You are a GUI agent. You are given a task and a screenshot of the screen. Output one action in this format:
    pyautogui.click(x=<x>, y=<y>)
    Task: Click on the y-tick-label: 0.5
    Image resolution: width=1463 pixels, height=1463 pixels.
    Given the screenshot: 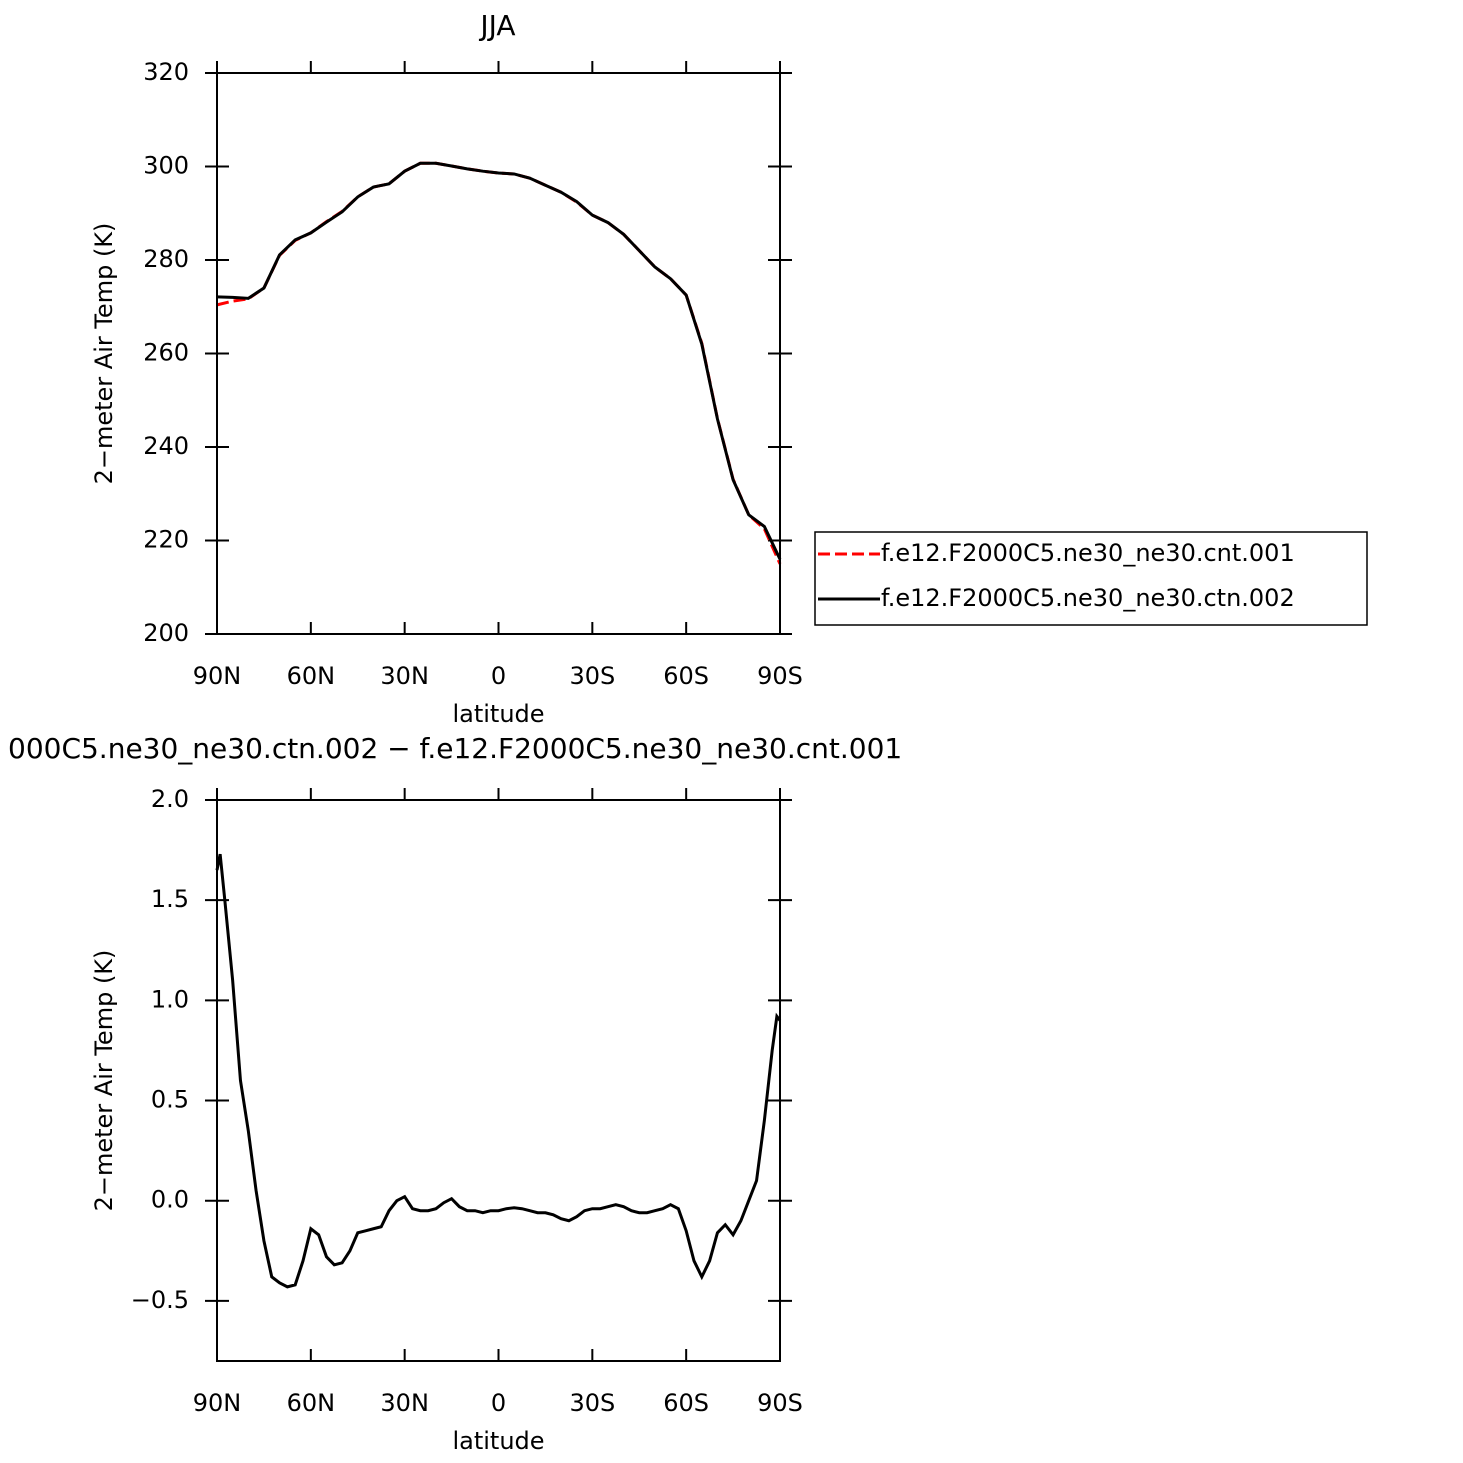 What is the action you would take?
    pyautogui.click(x=170, y=1100)
    